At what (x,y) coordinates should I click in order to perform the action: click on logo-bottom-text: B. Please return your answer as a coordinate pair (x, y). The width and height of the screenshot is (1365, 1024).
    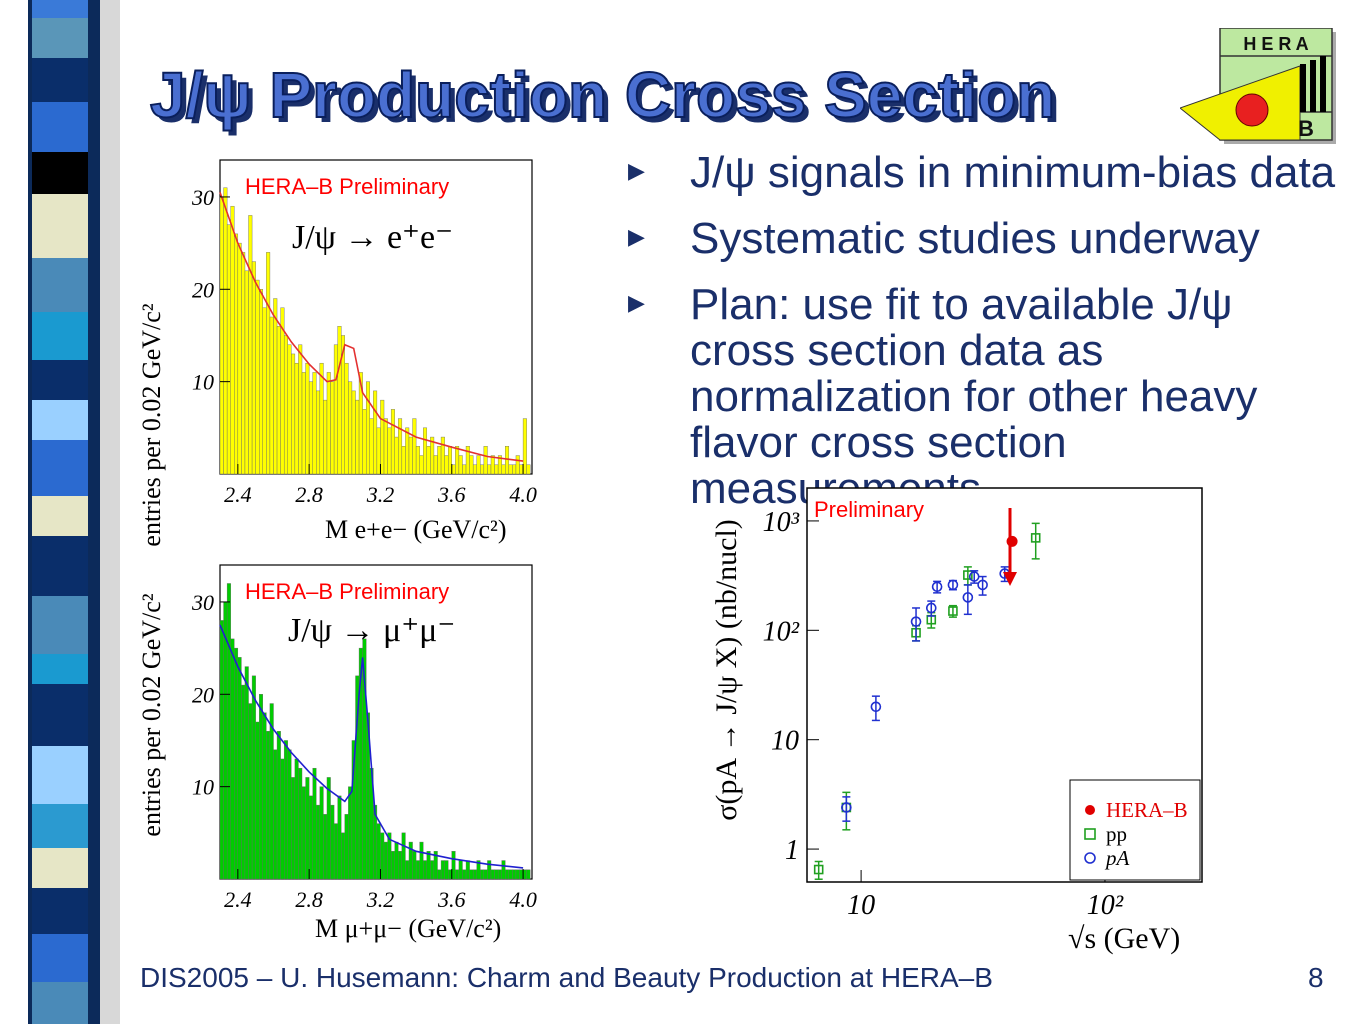
    Looking at the image, I should click on (1306, 128).